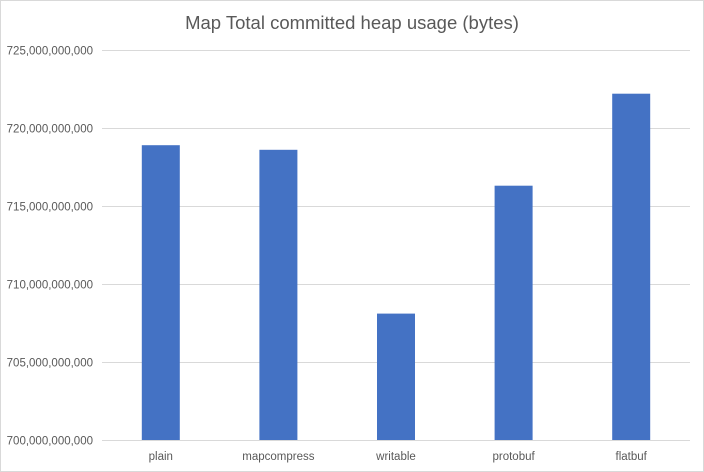  I want to click on y-tick-label: 705,000,000,000, so click(50, 364).